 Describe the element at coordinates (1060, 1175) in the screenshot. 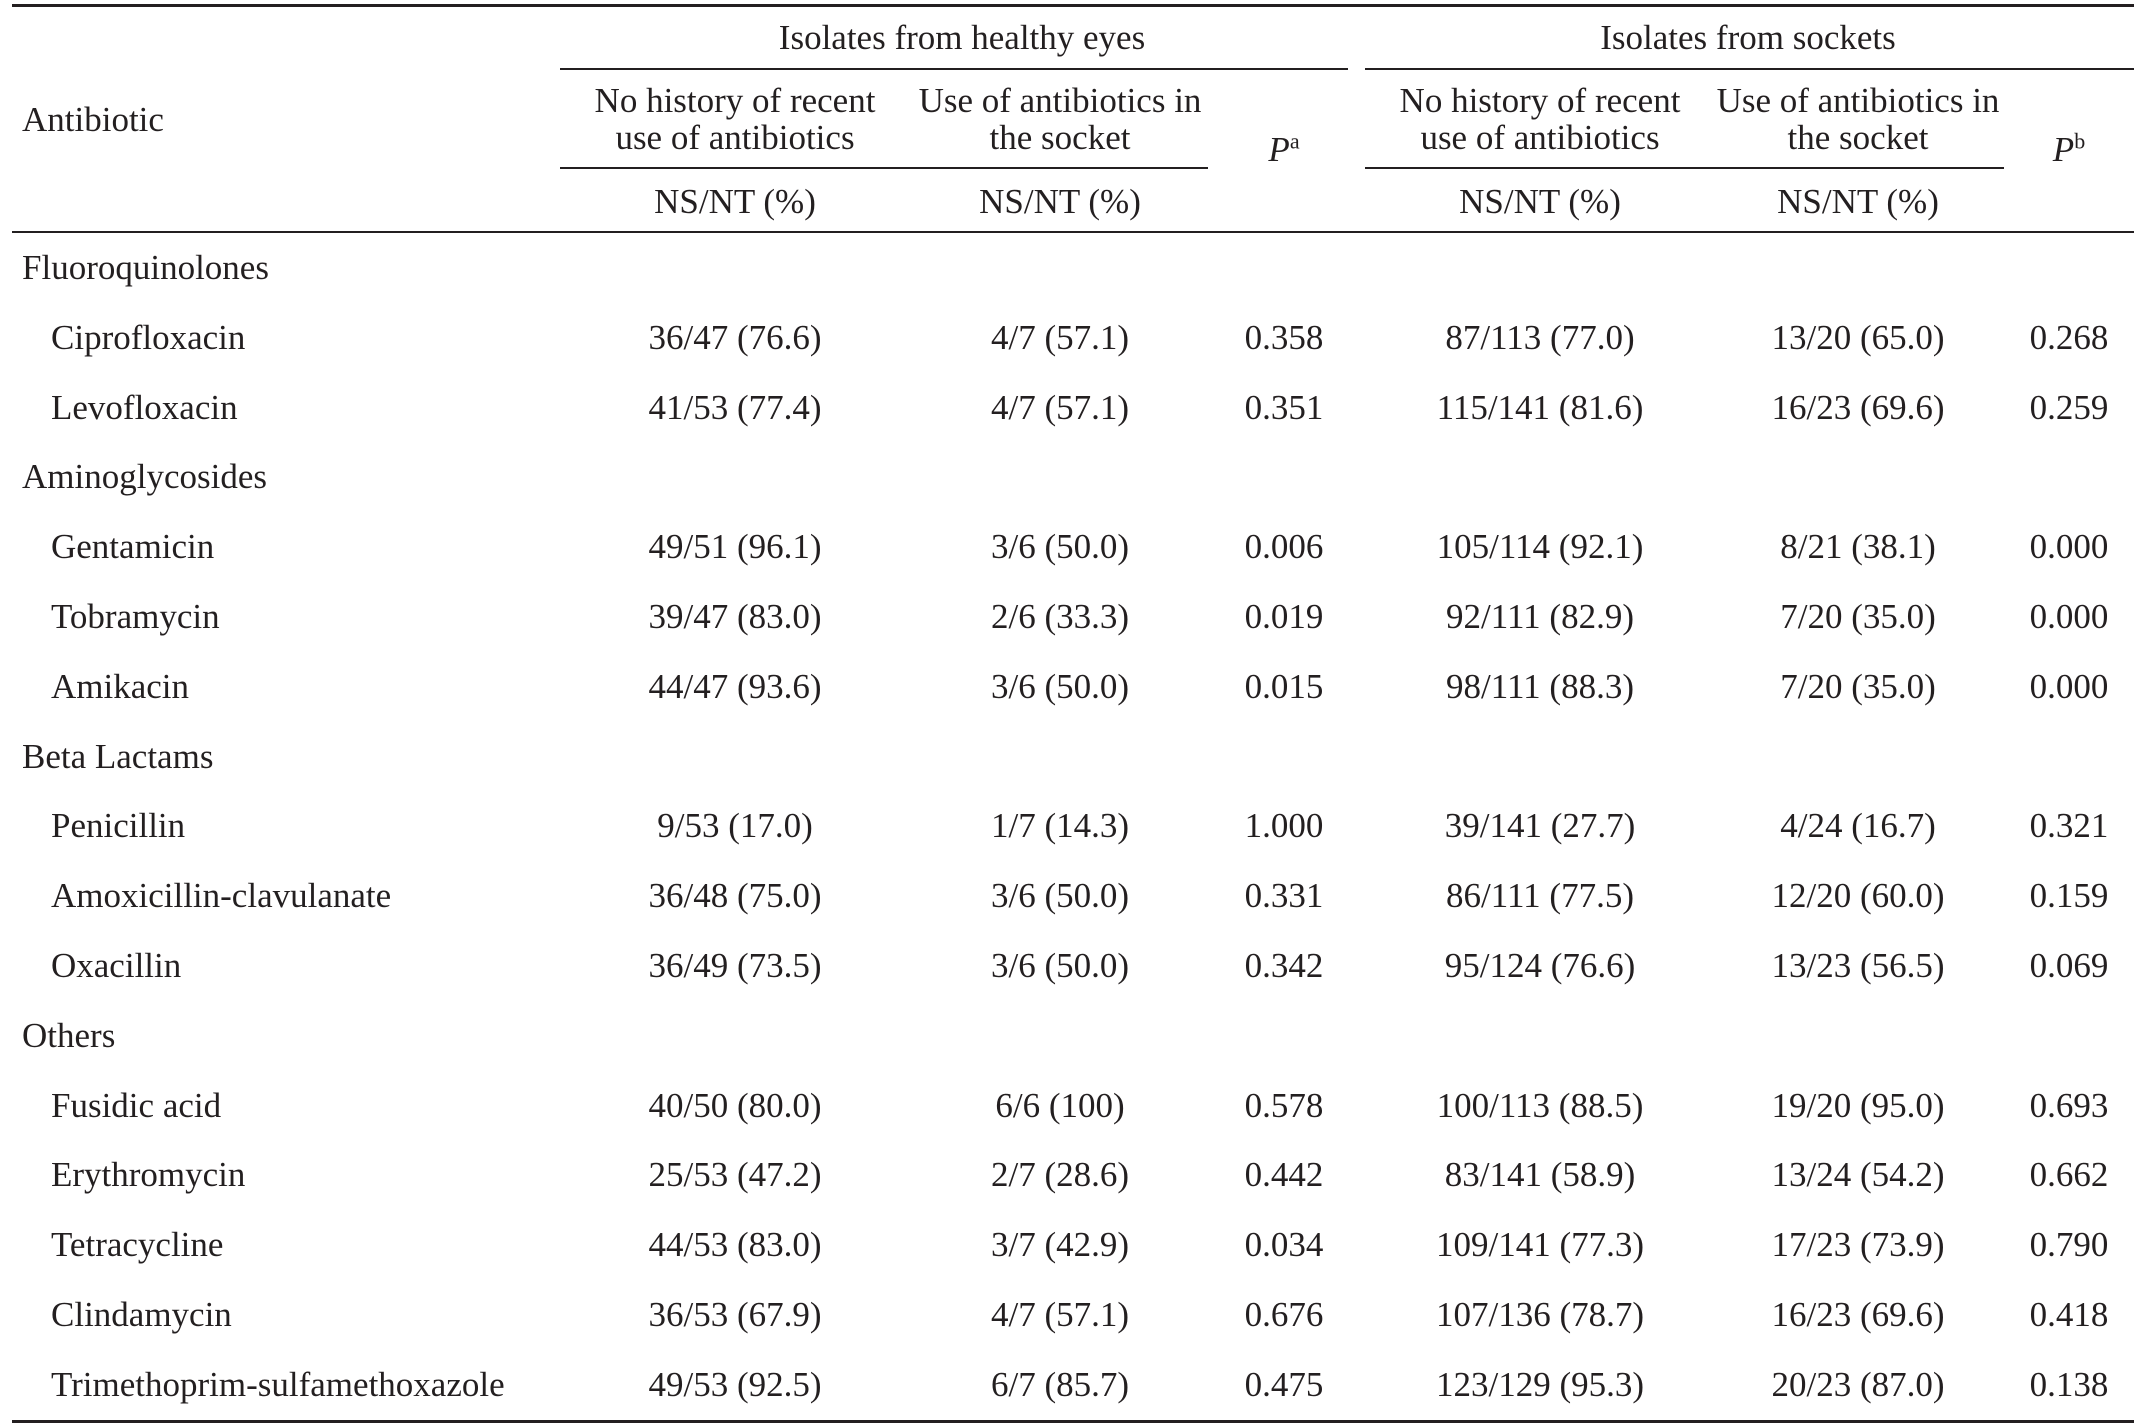

I see `cell-healthy-use: 2/7 (28.6)` at that location.